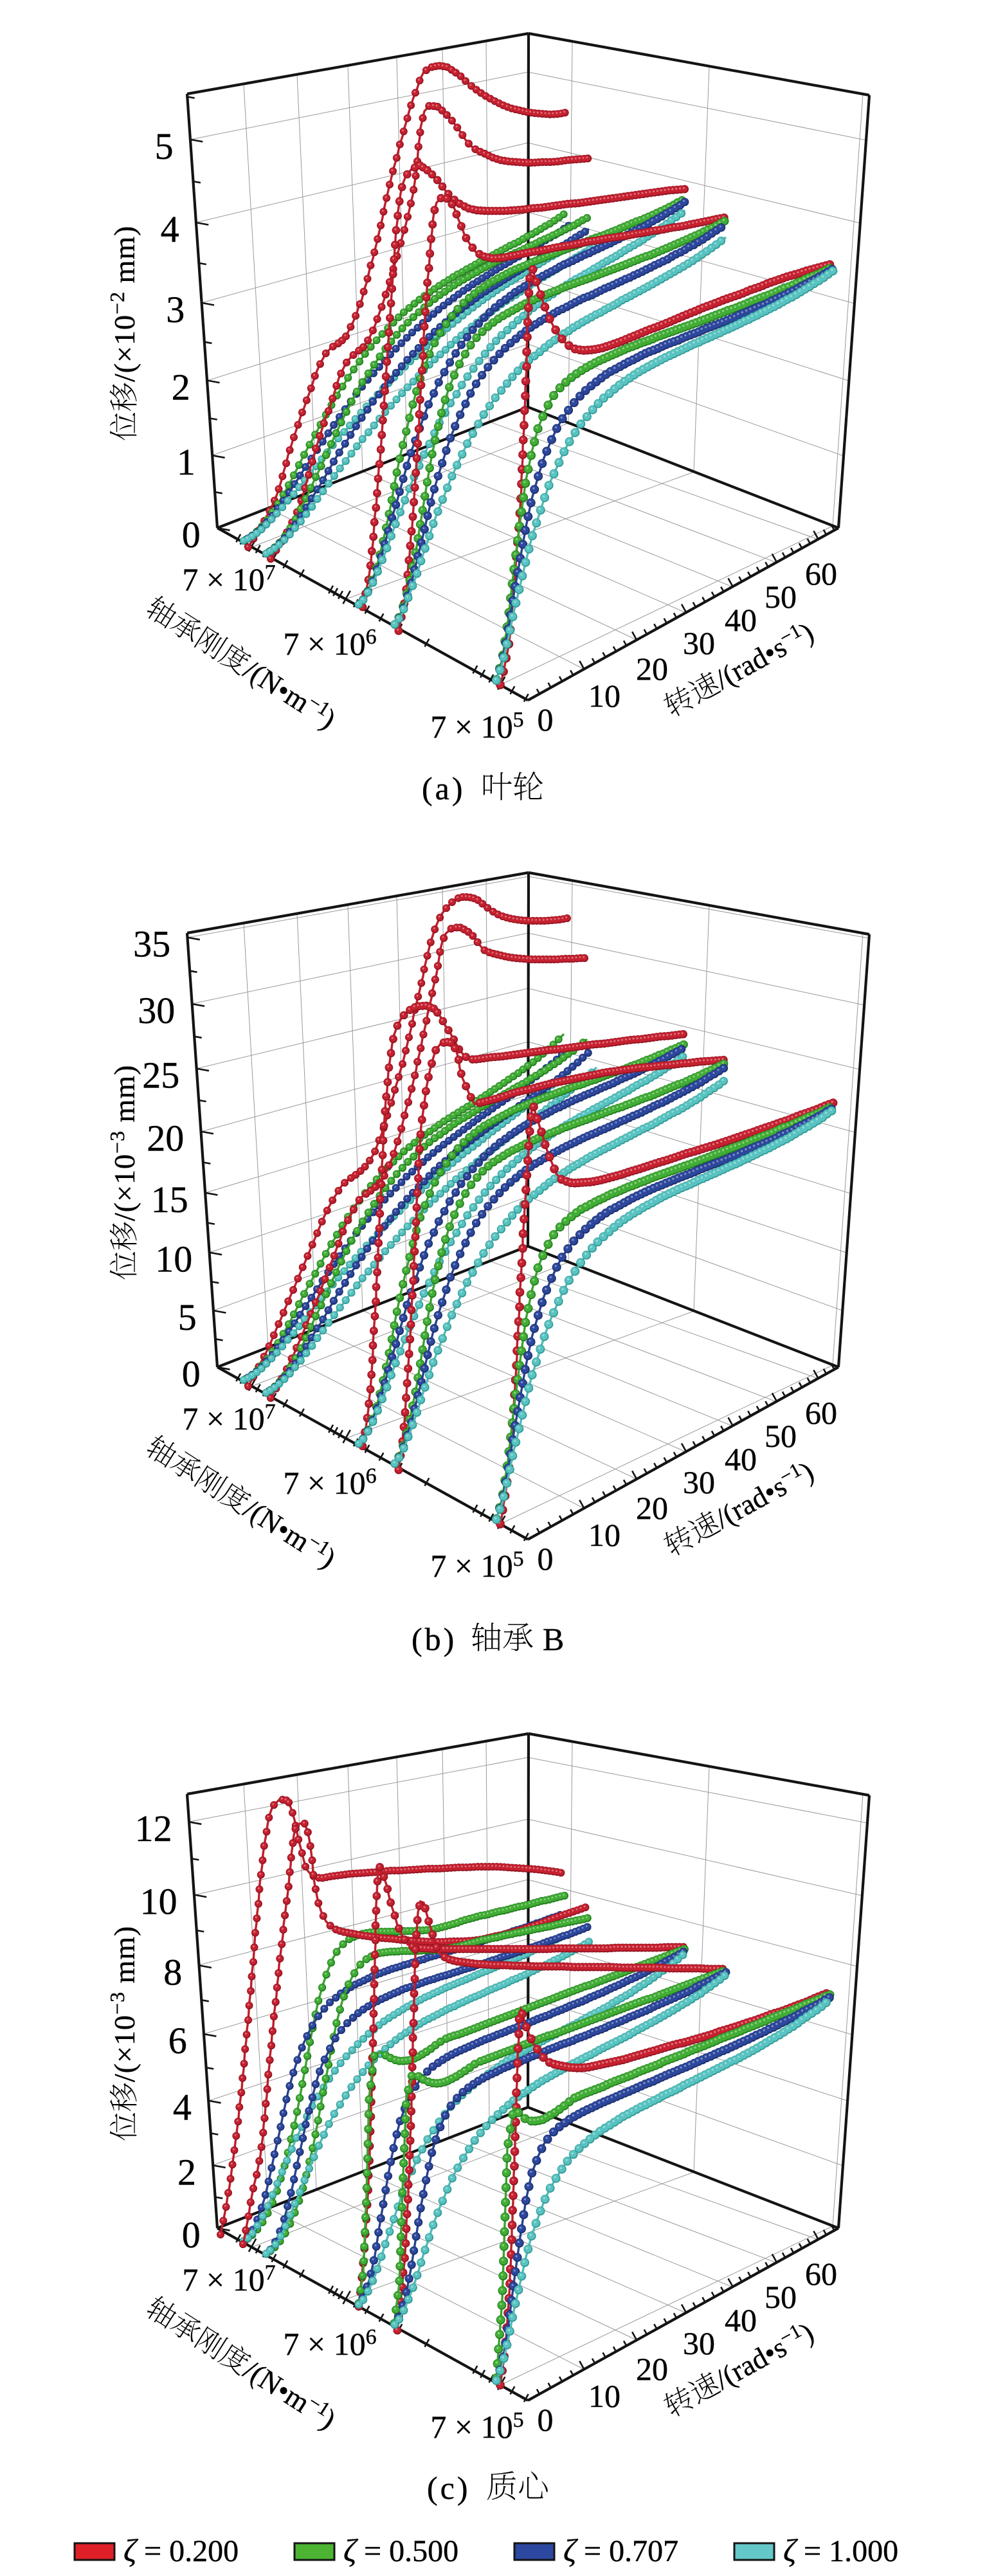 Image resolution: width=987 pixels, height=2576 pixels. Describe the element at coordinates (411, 2551) in the screenshot. I see `svg-text: = 0.500` at that location.